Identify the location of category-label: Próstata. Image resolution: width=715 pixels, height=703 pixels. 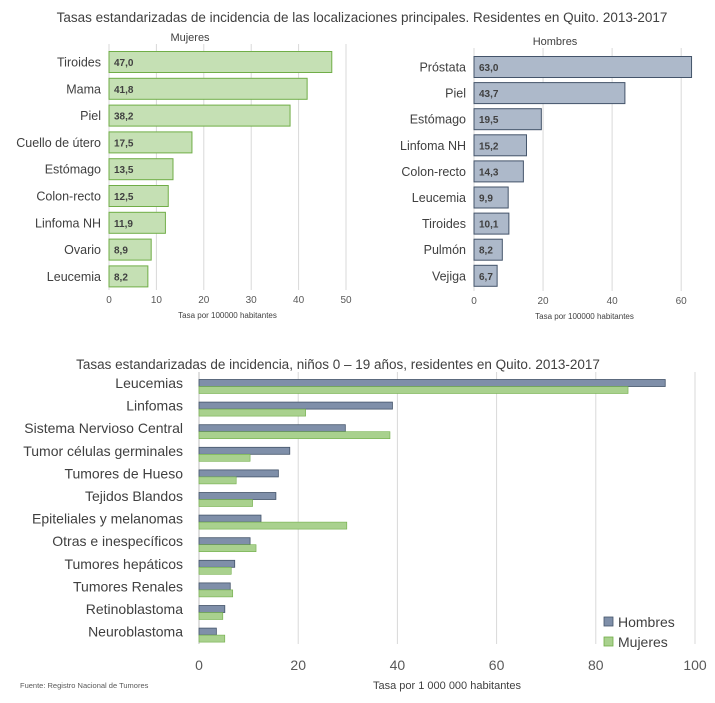
(442, 68).